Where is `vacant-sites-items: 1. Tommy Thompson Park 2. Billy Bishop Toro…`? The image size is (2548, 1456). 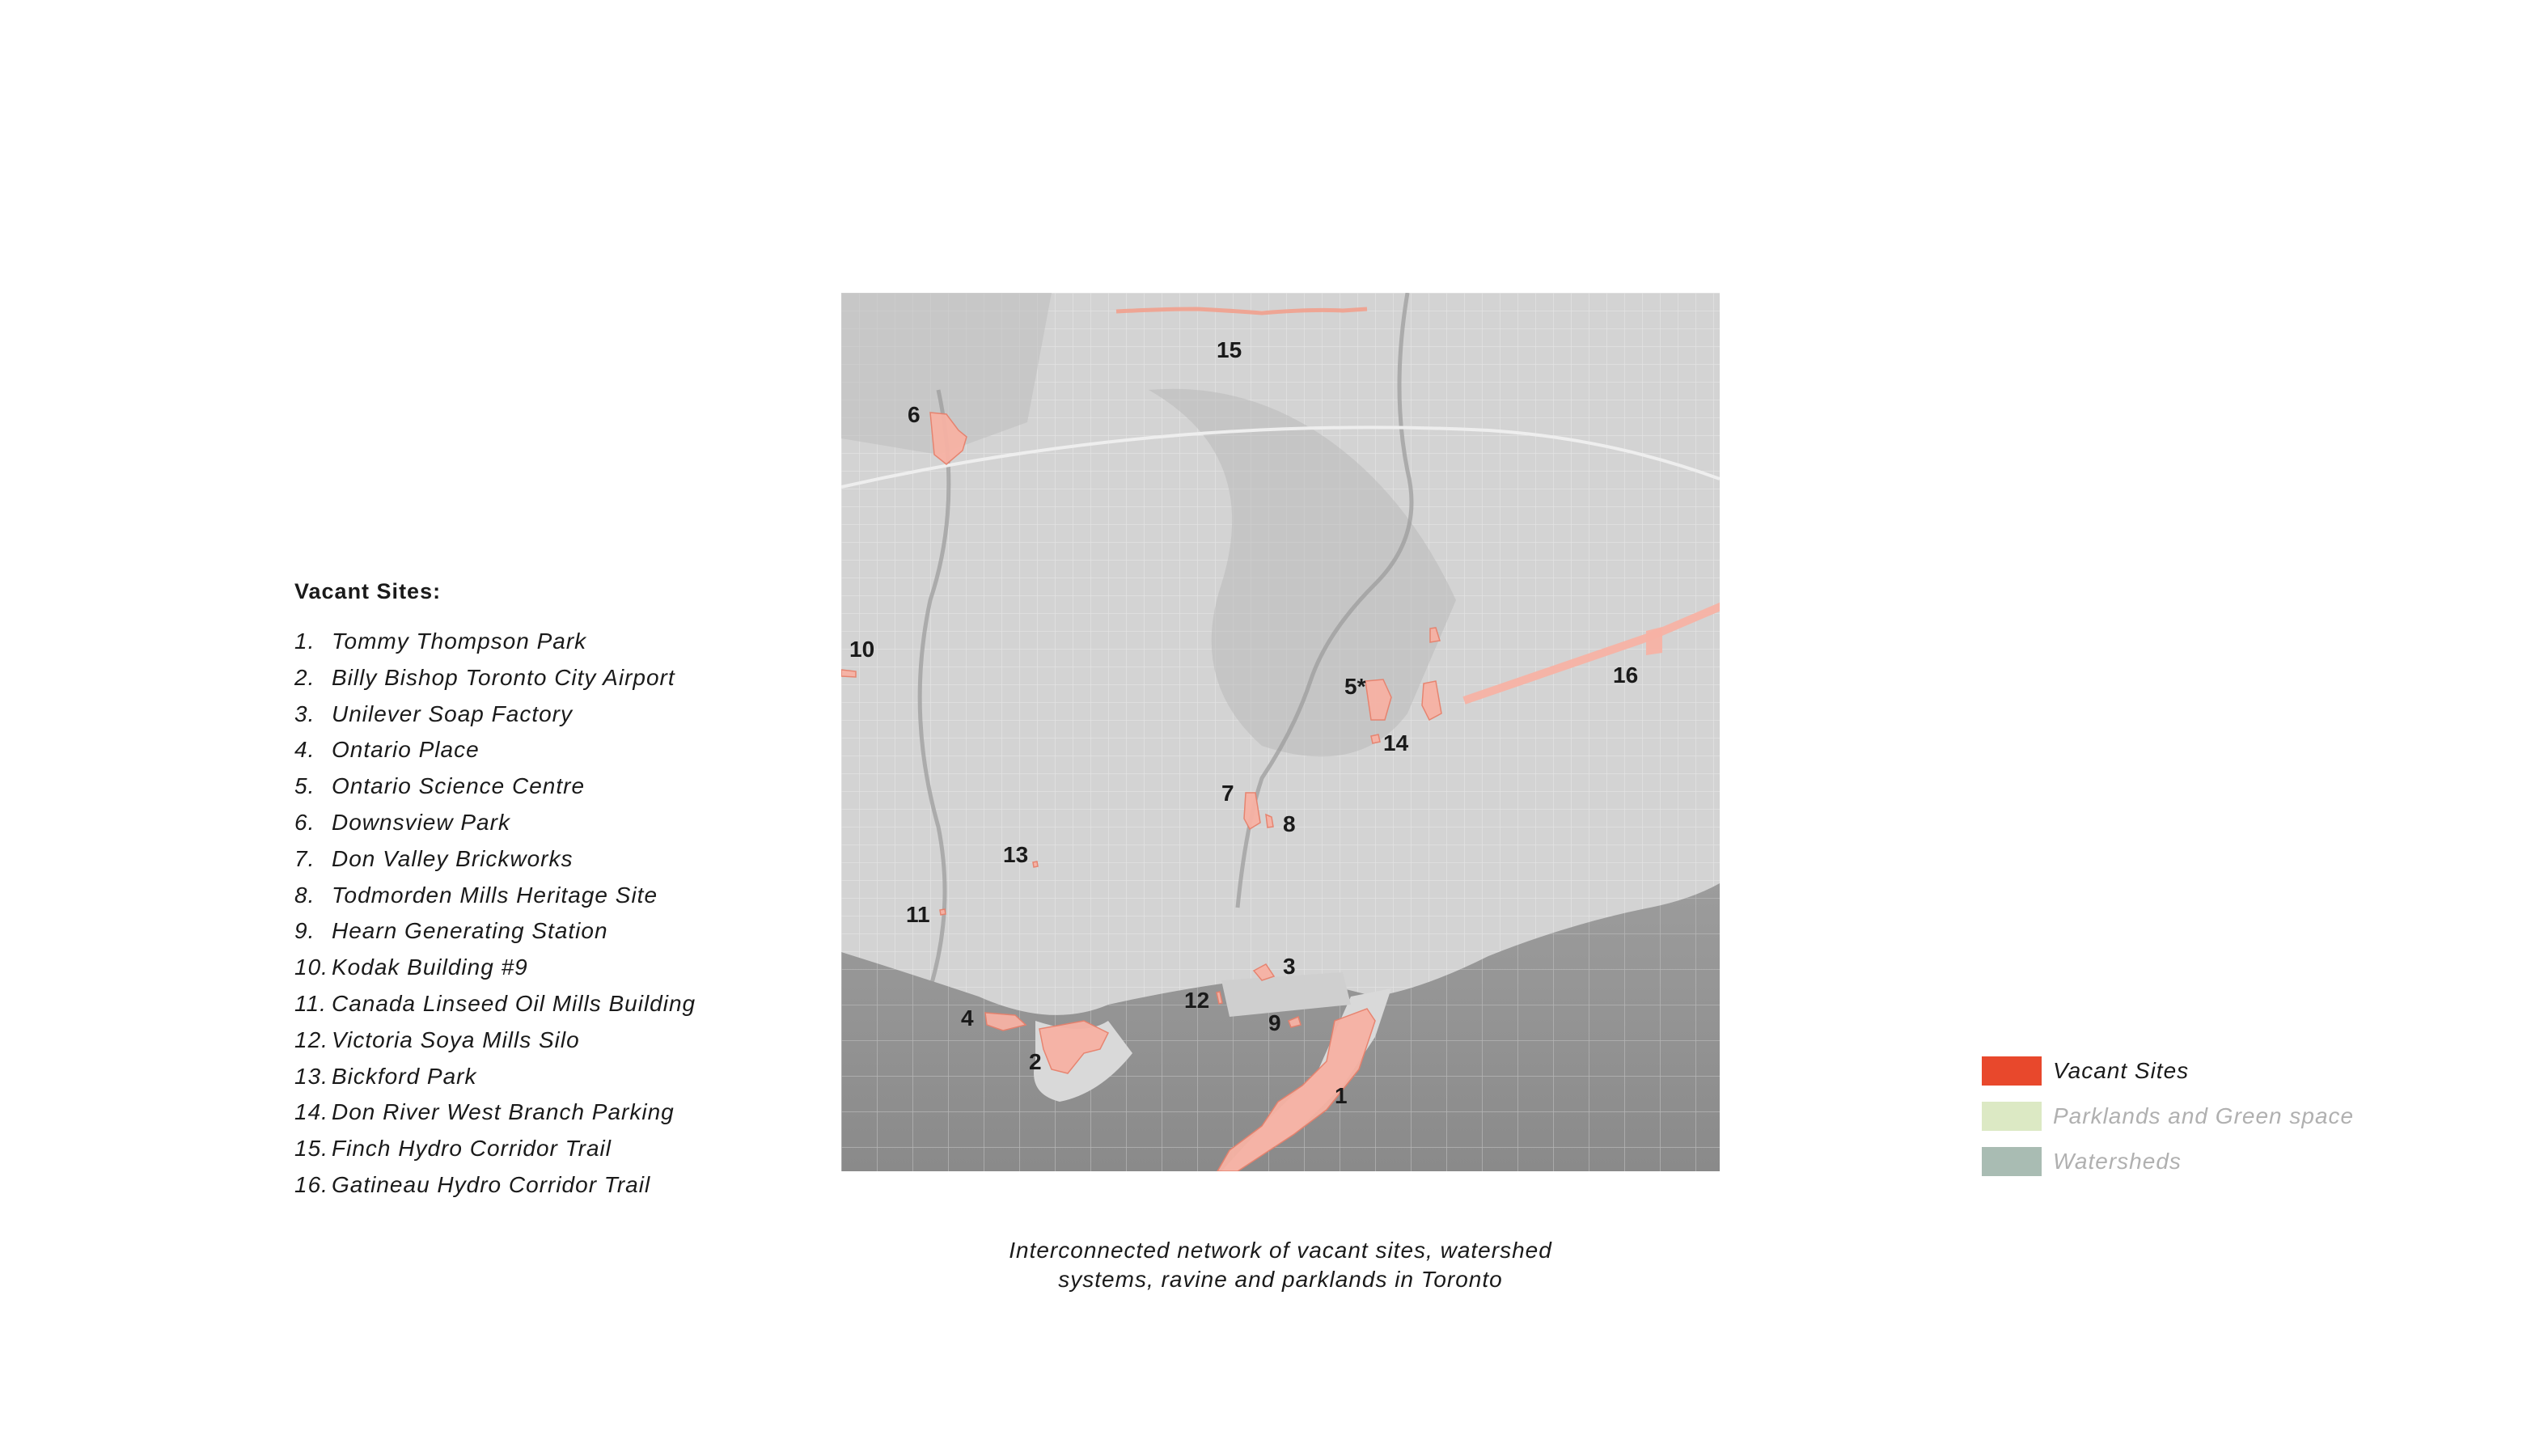
vacant-sites-items: 1. Tommy Thompson Park 2. Billy Bishop Toro… is located at coordinates (520, 914).